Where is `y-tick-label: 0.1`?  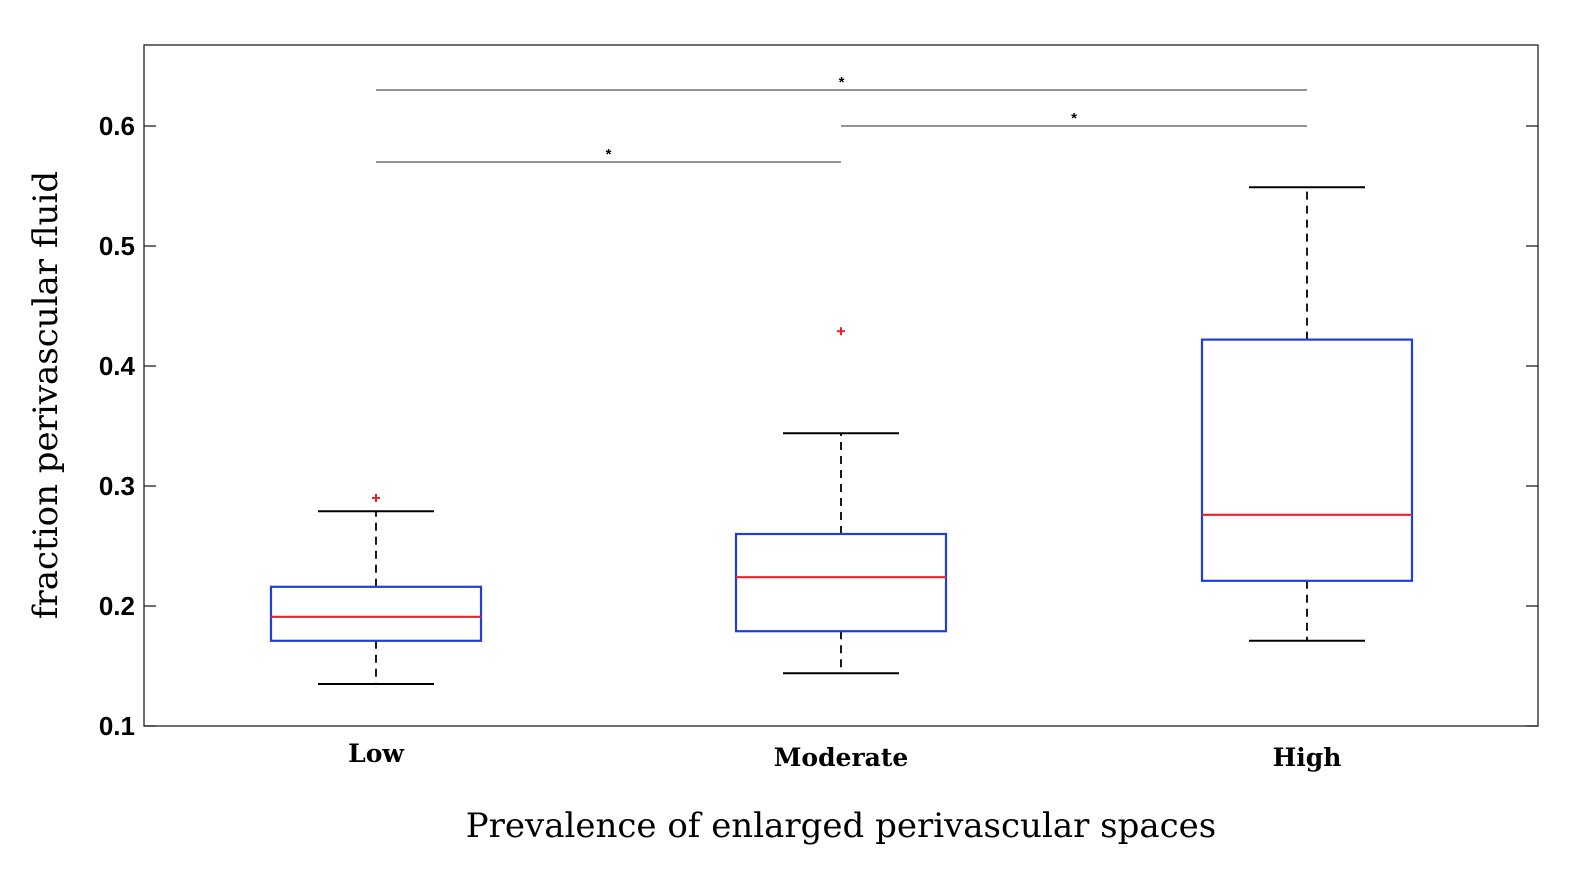 y-tick-label: 0.1 is located at coordinates (117, 726).